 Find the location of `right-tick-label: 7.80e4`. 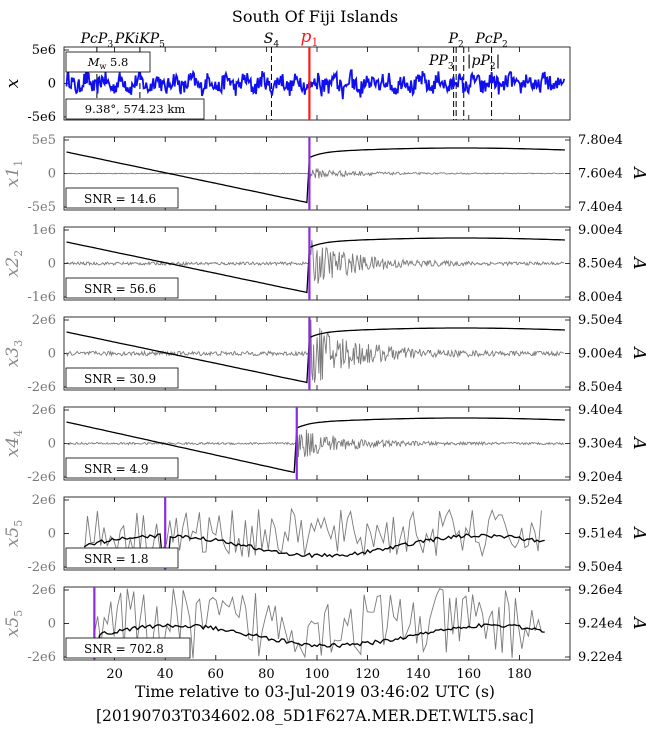

right-tick-label: 7.80e4 is located at coordinates (600, 140).